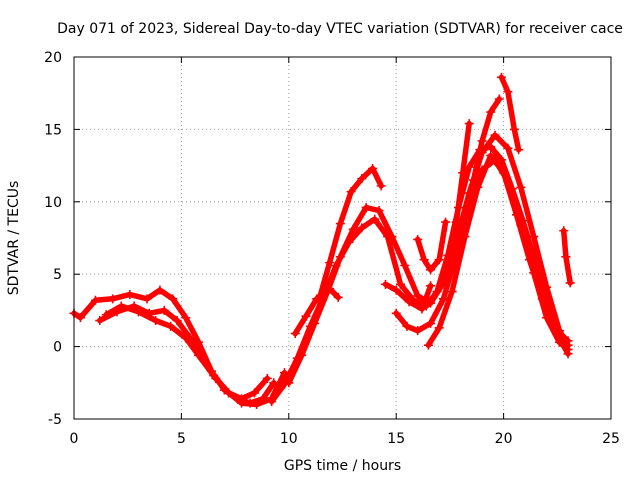  Describe the element at coordinates (396, 439) in the screenshot. I see `x-tick-label: 15` at that location.